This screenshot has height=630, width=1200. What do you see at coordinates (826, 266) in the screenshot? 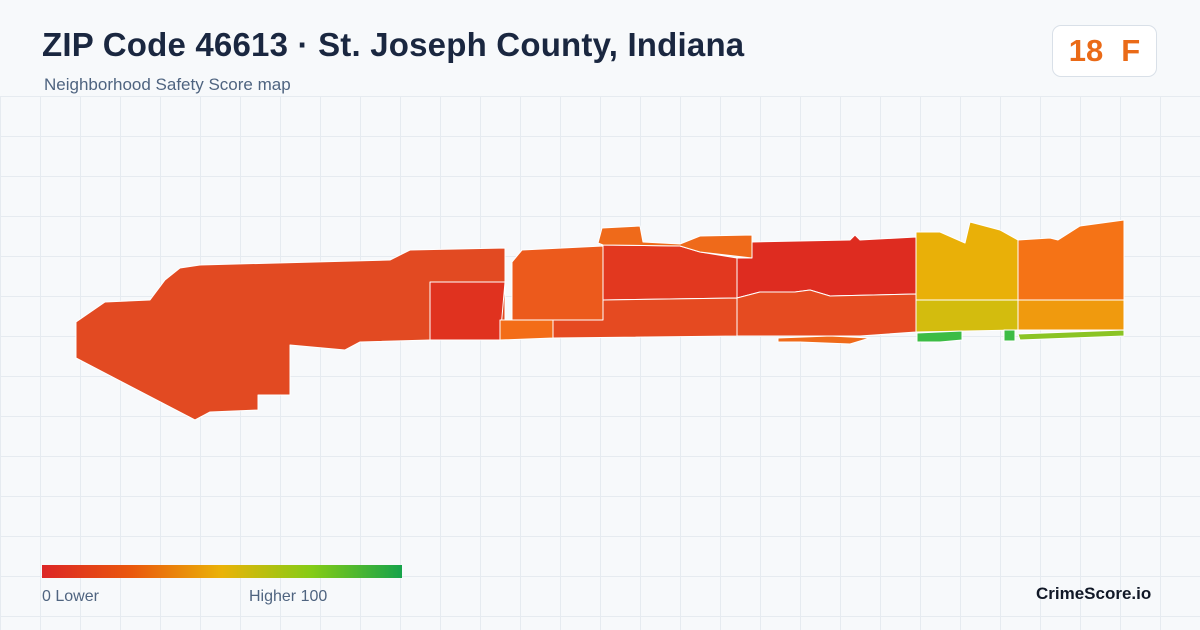
I see `region-east-red` at bounding box center [826, 266].